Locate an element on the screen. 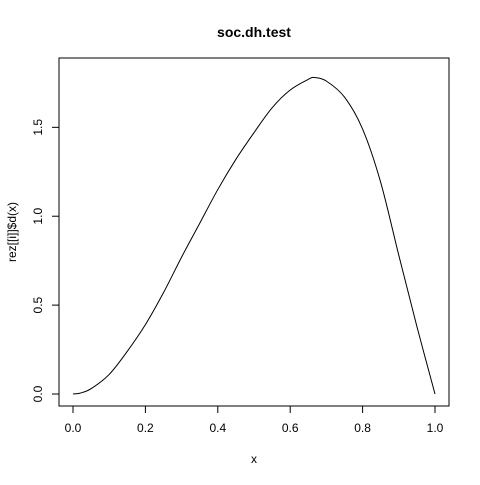 Image resolution: width=480 pixels, height=485 pixels. y-axis-label: rez[[i]]$d(x) is located at coordinates (12, 232).